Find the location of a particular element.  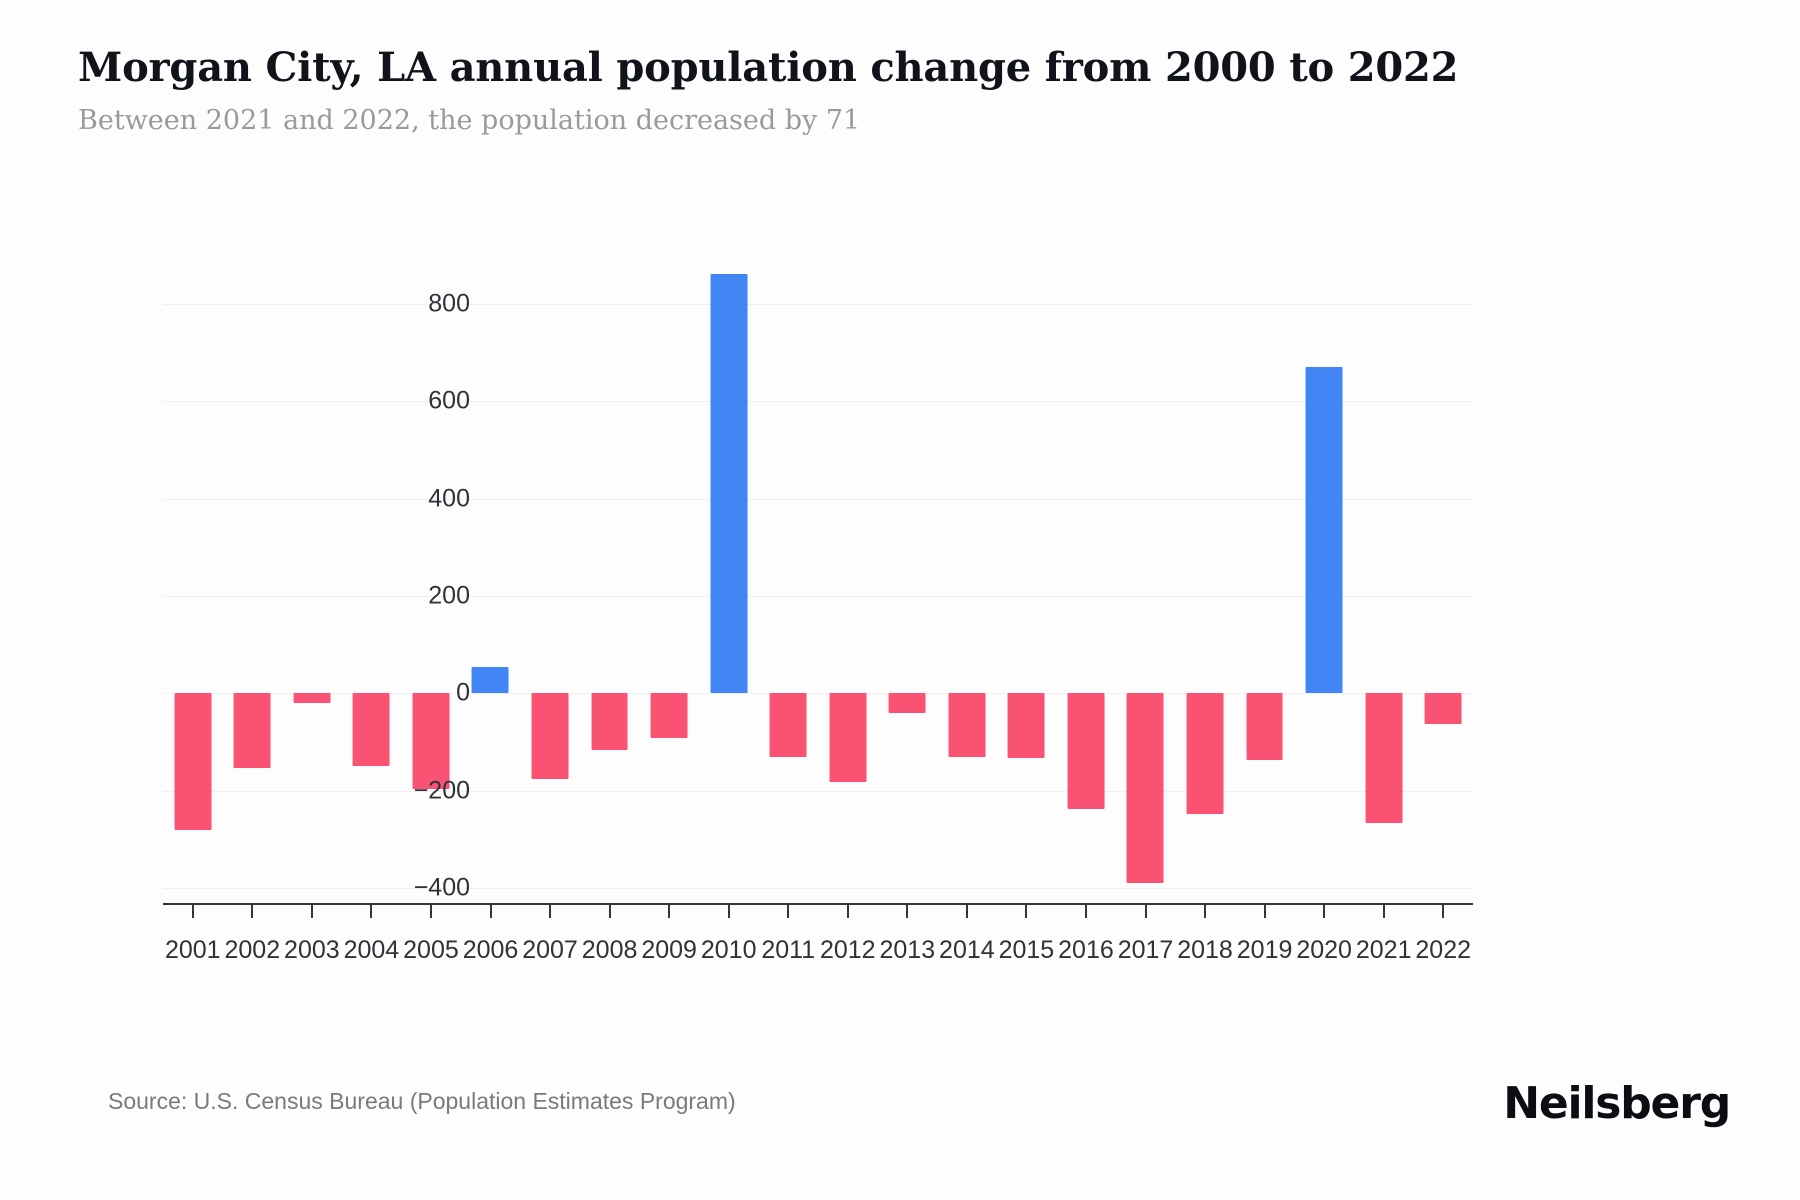

x-axis-label: 2009 is located at coordinates (669, 950).